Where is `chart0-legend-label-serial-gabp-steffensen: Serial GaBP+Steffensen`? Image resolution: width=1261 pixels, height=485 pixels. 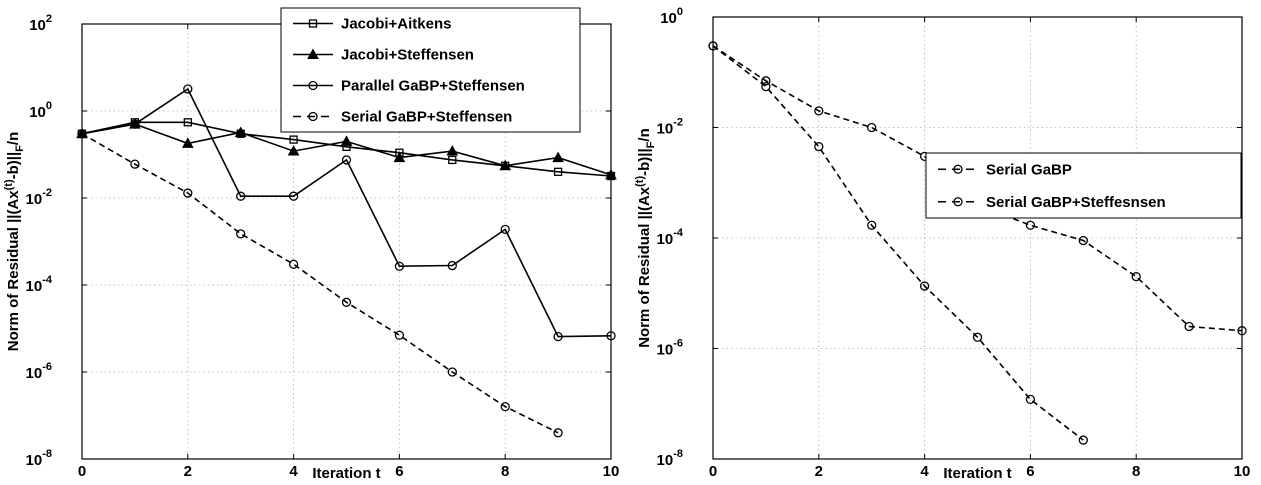
chart0-legend-label-serial-gabp-steffensen: Serial GaBP+Steffensen is located at coordinates (426, 117).